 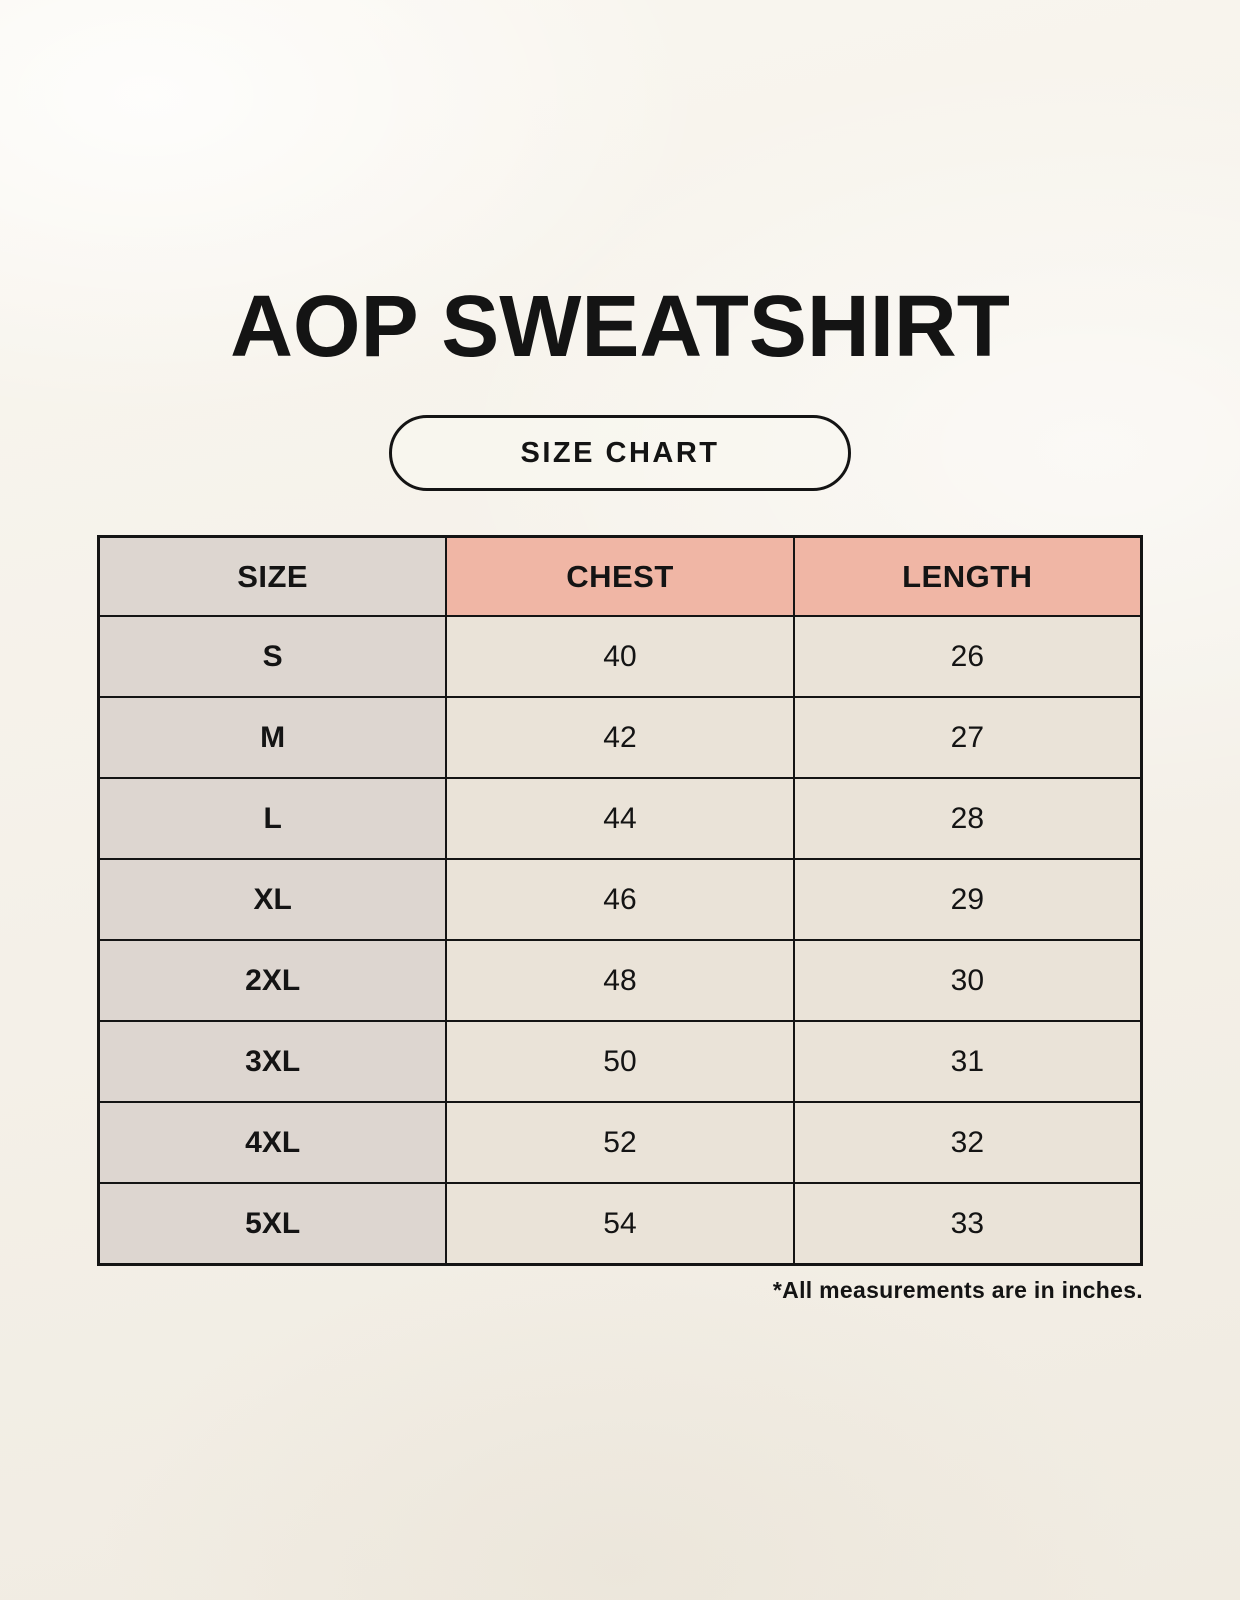 I want to click on size-label: 4XL, so click(x=272, y=1142).